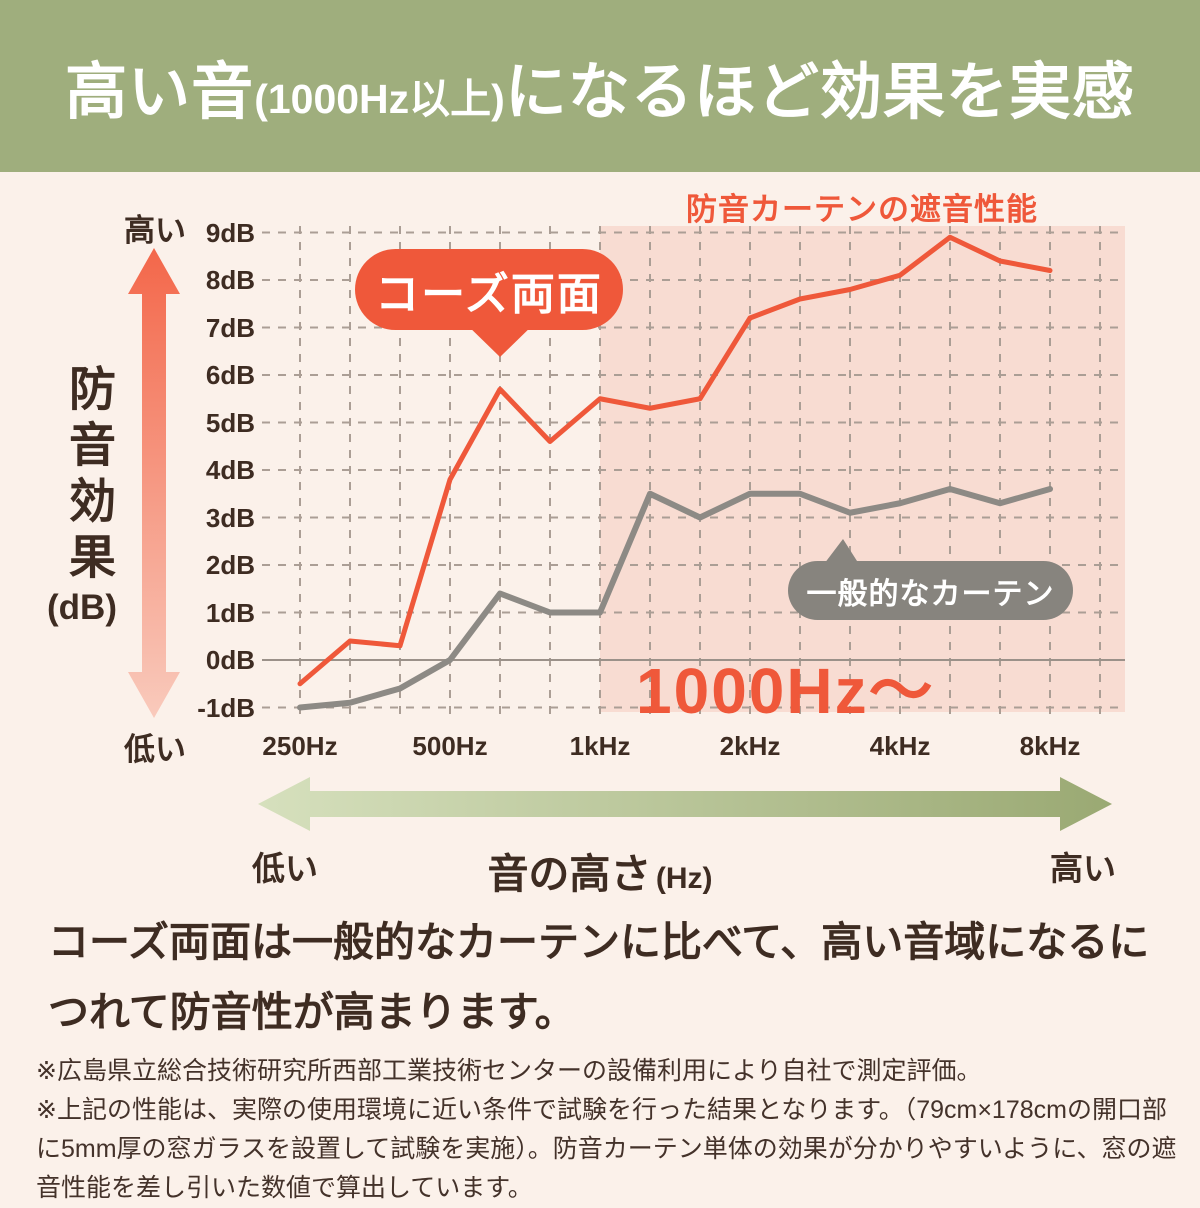 The width and height of the screenshot is (1200, 1208). I want to click on y-tick-label: 6dB, so click(230, 375).